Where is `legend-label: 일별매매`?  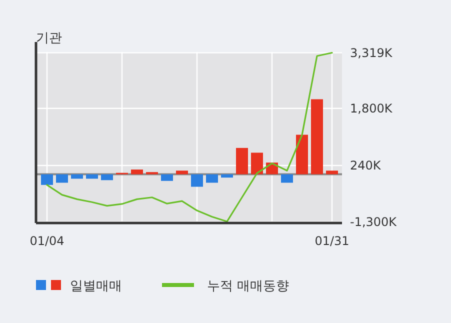 legend-label: 일별매매 is located at coordinates (96, 286).